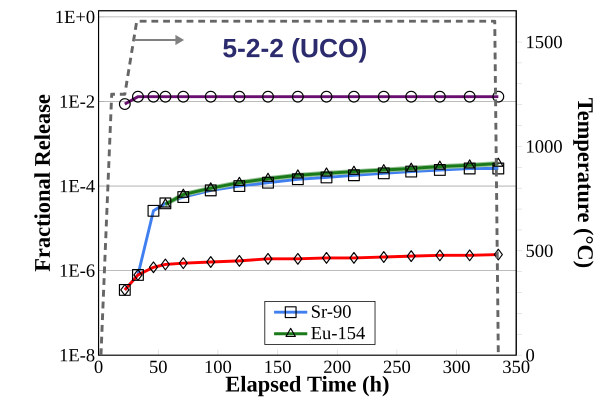 The height and width of the screenshot is (399, 606). Describe the element at coordinates (539, 251) in the screenshot. I see `y2-tick-label: 500` at that location.